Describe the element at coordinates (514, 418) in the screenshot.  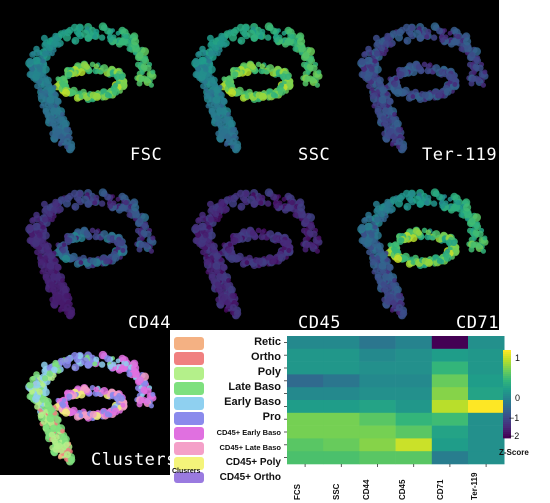
I see `colorbar-tick: −1` at that location.